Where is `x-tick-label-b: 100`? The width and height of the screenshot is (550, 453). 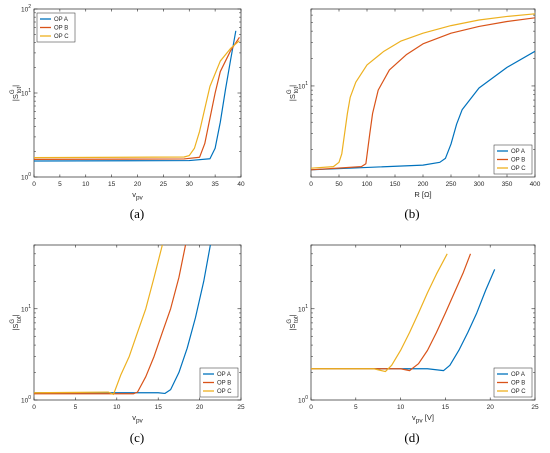
x-tick-label-b: 100 is located at coordinates (367, 184).